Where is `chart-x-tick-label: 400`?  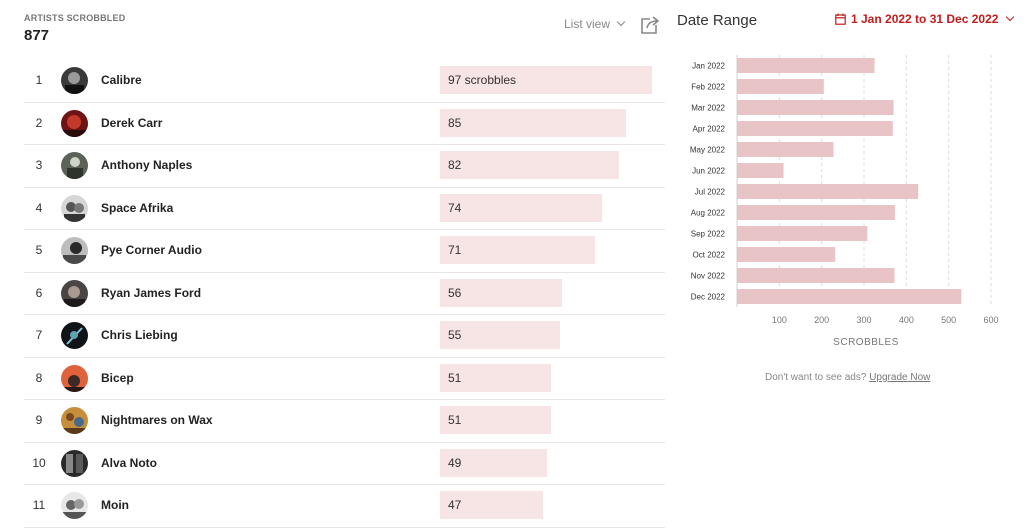 chart-x-tick-label: 400 is located at coordinates (906, 320).